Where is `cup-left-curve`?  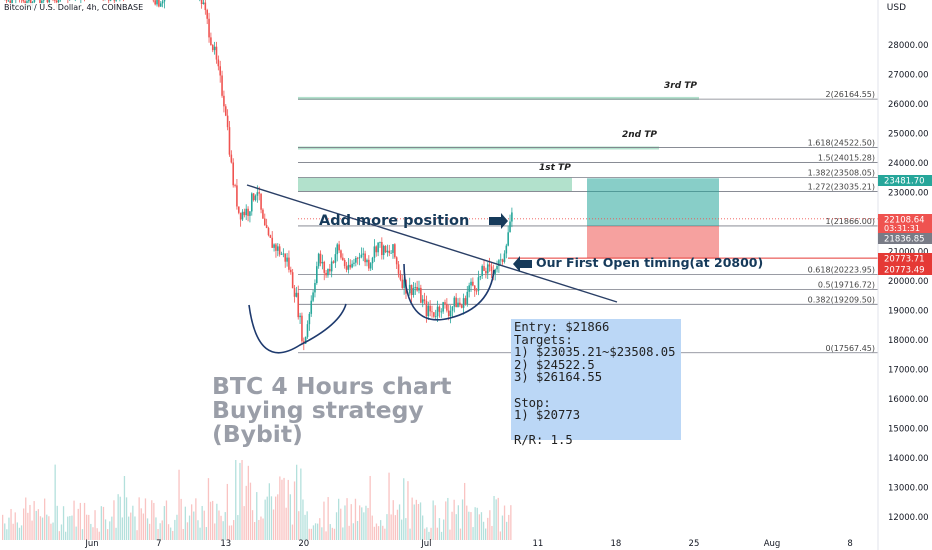 cup-left-curve is located at coordinates (297, 328).